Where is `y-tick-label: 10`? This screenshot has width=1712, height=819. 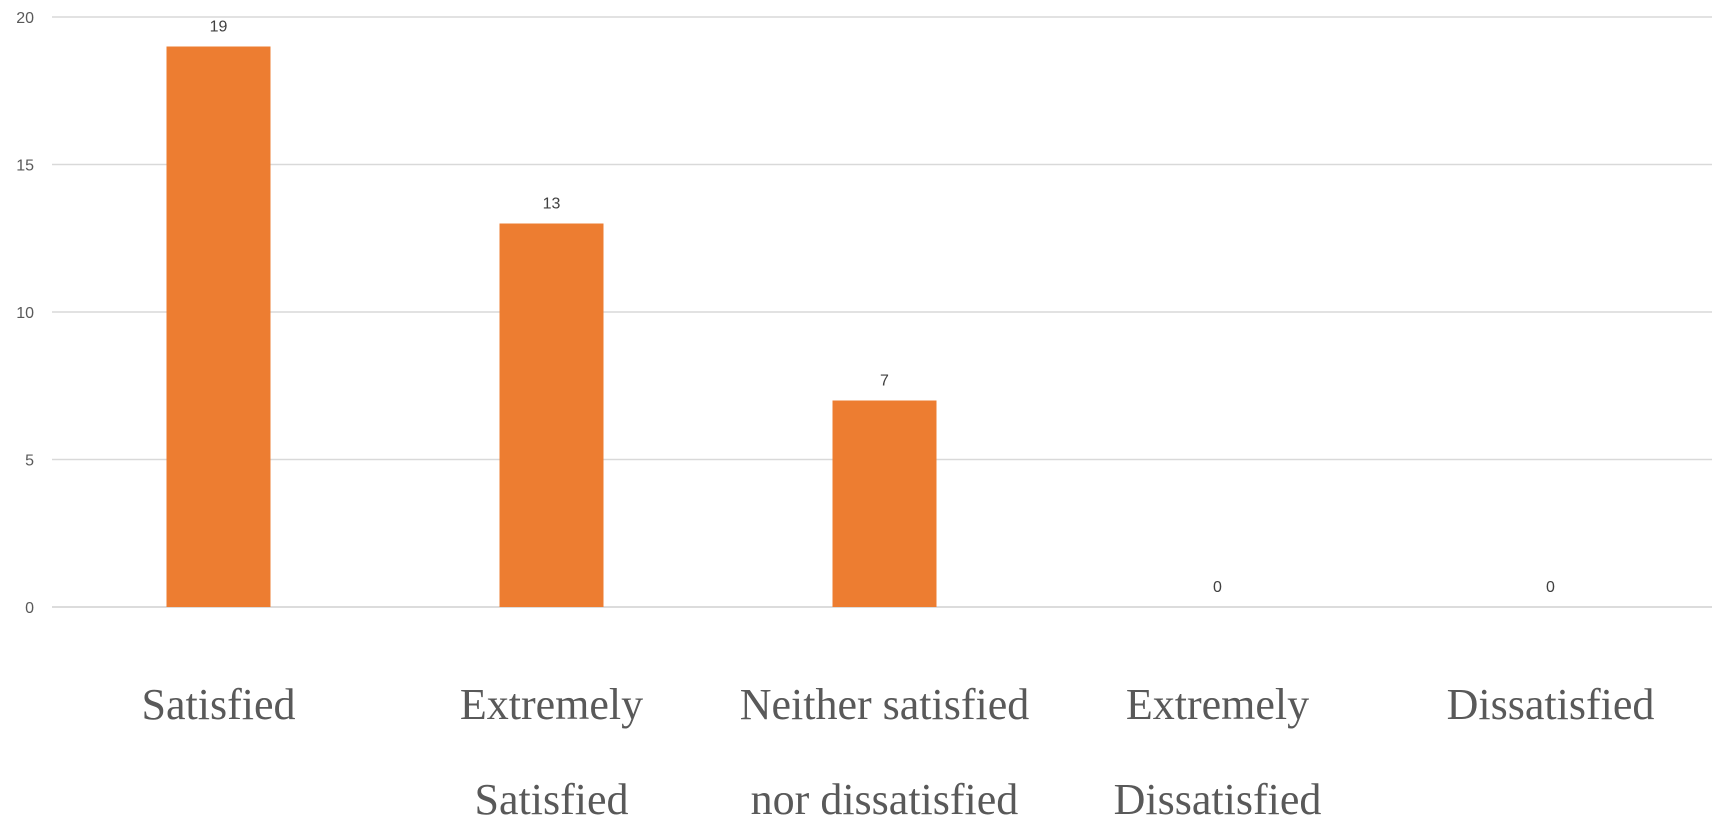
y-tick-label: 10 is located at coordinates (25, 313).